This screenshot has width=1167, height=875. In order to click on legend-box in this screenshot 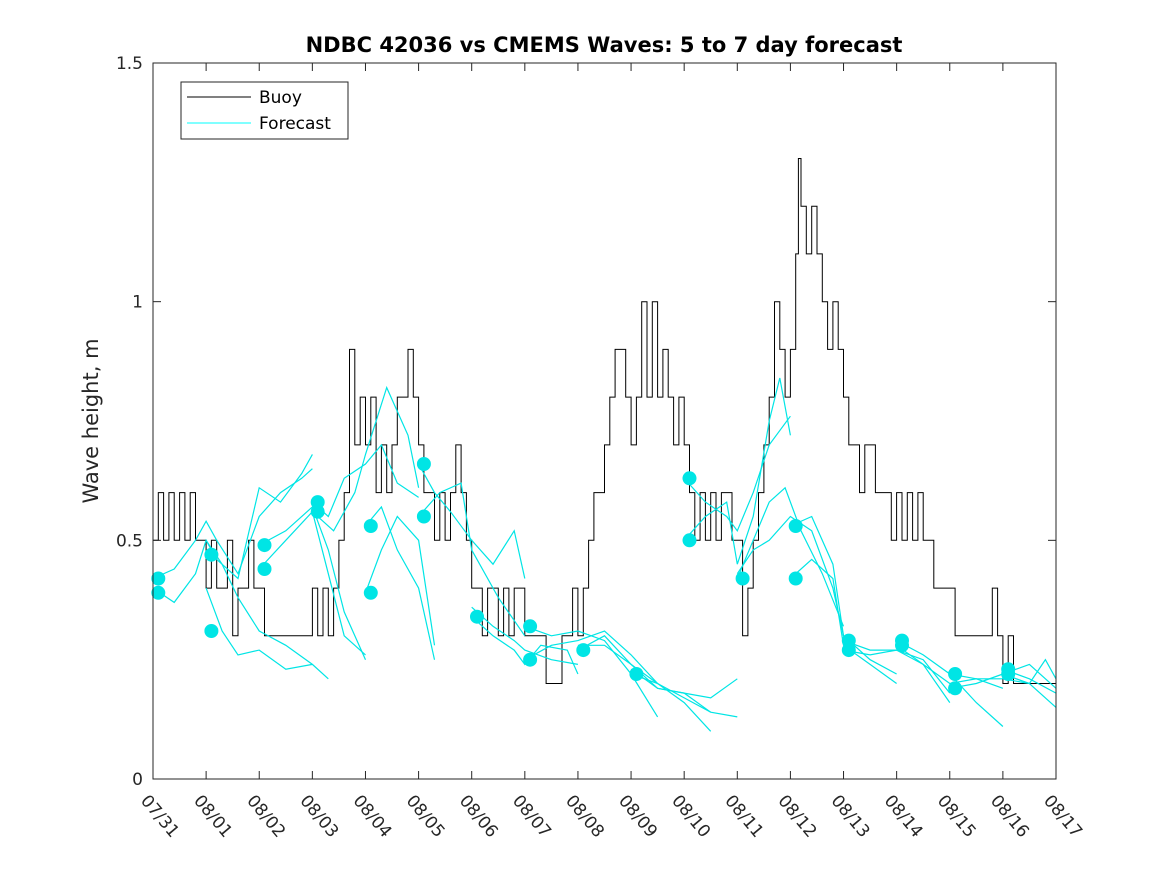, I will do `click(264, 110)`.